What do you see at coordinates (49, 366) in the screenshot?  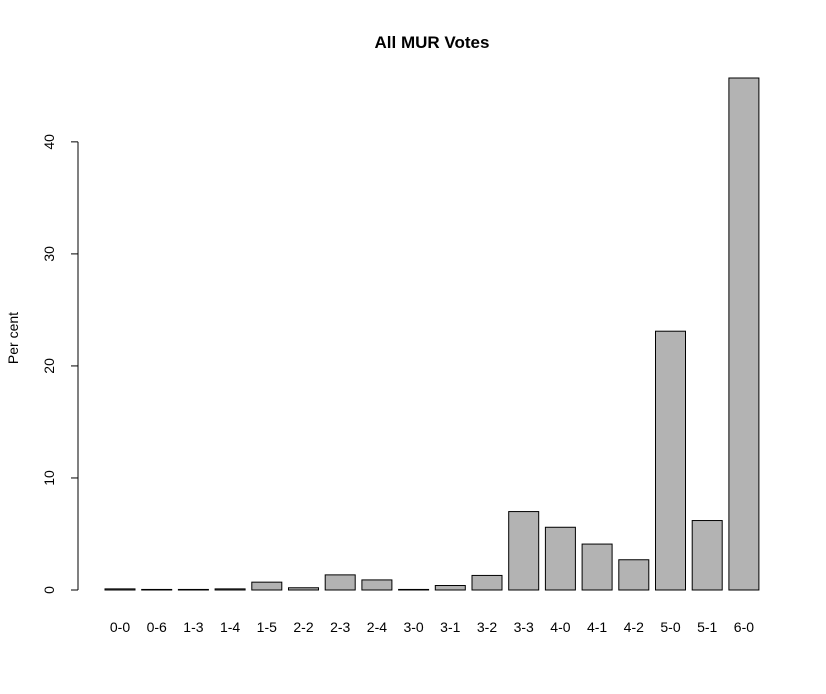 I see `y-tick-label: 20` at bounding box center [49, 366].